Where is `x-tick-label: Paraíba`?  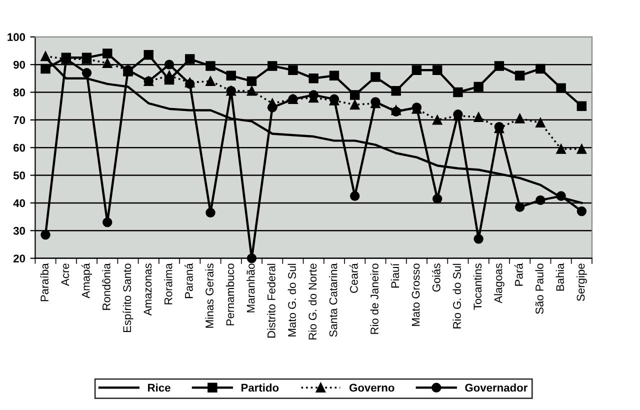
x-tick-label: Paraíba is located at coordinates (44, 282).